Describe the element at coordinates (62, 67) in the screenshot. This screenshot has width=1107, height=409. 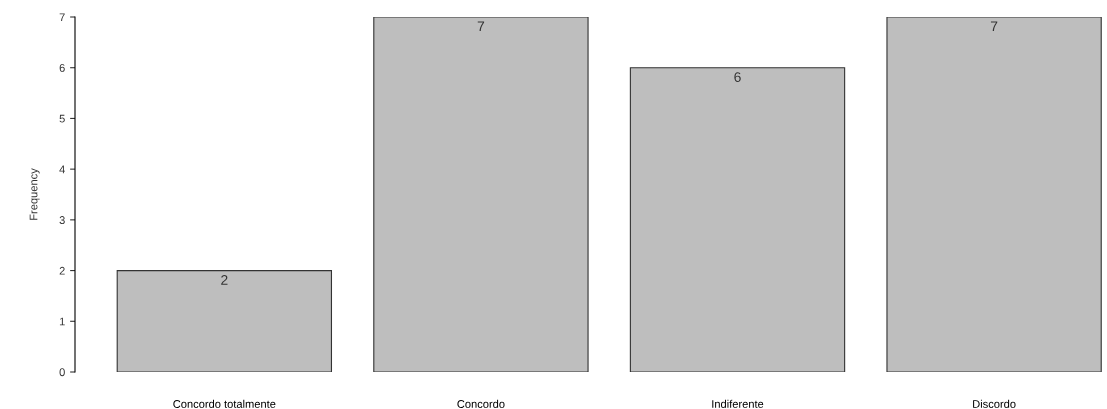
I see `y-tick-label: 6` at that location.